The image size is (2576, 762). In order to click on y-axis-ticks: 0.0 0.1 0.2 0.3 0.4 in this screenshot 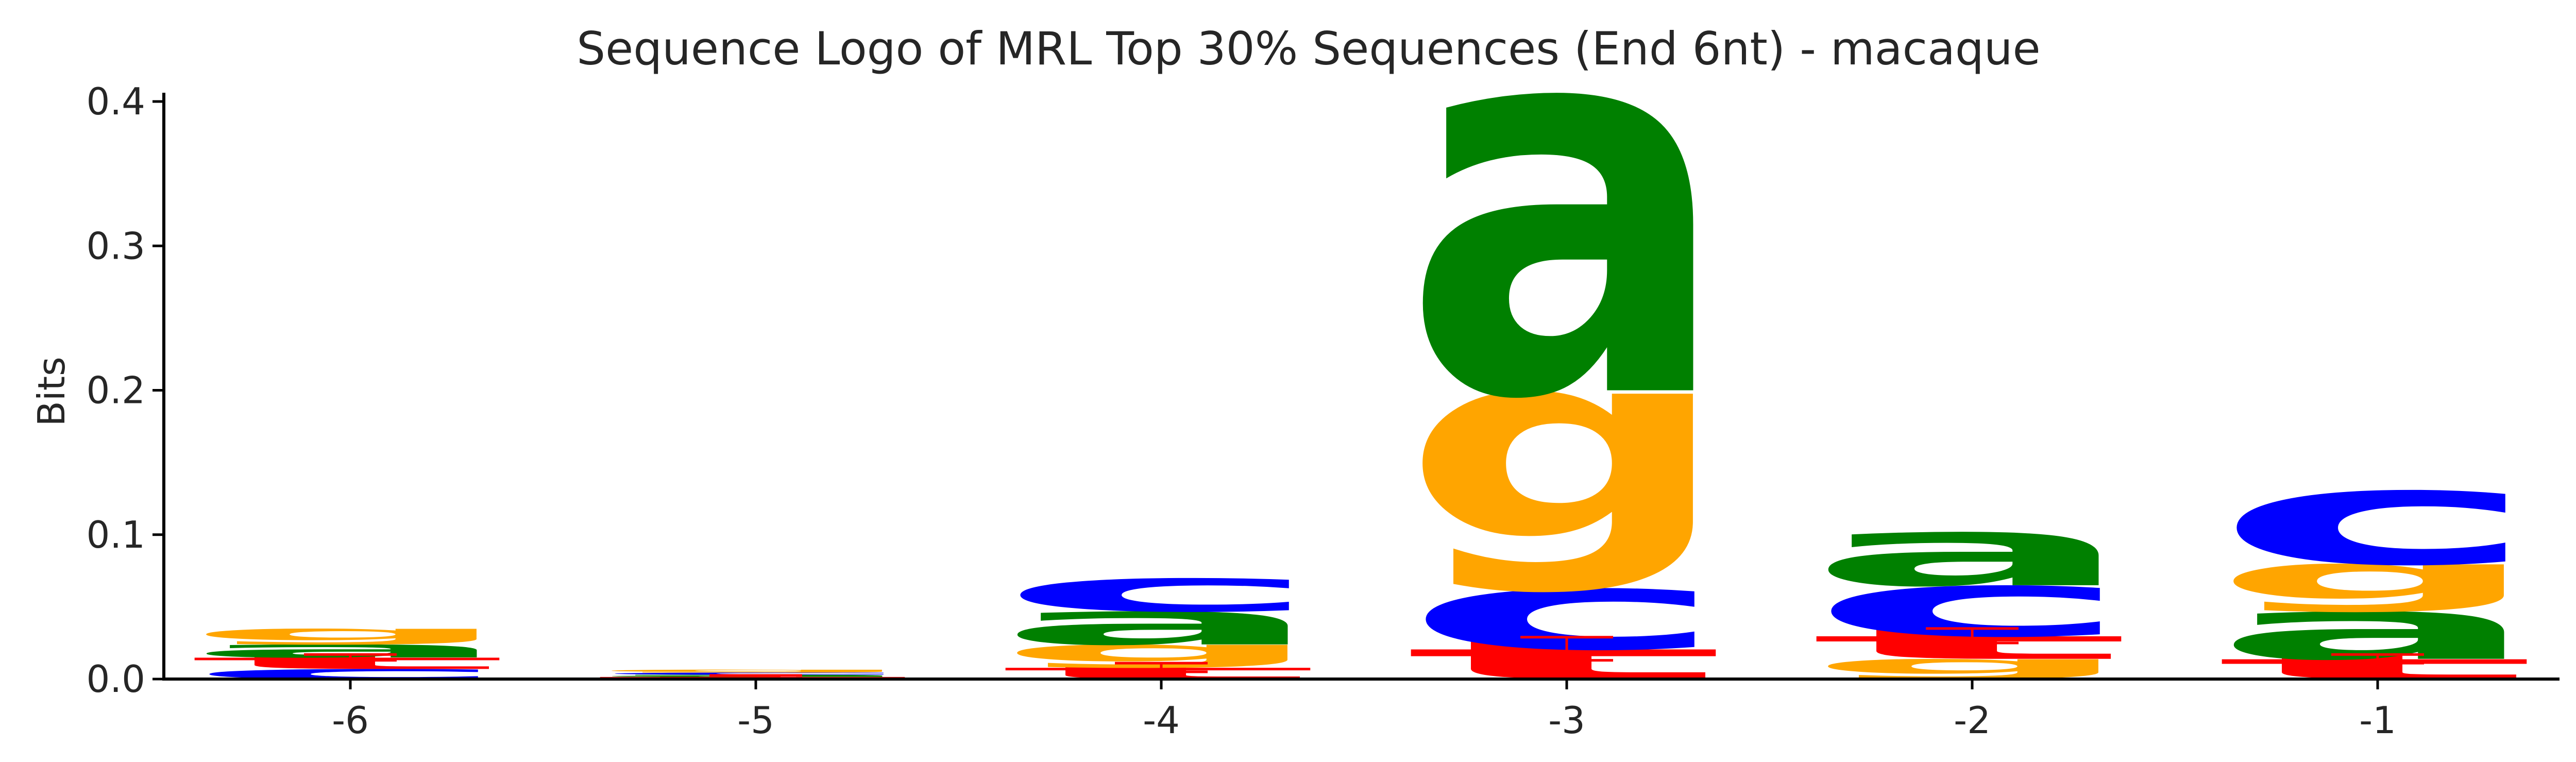, I will do `click(125, 390)`.